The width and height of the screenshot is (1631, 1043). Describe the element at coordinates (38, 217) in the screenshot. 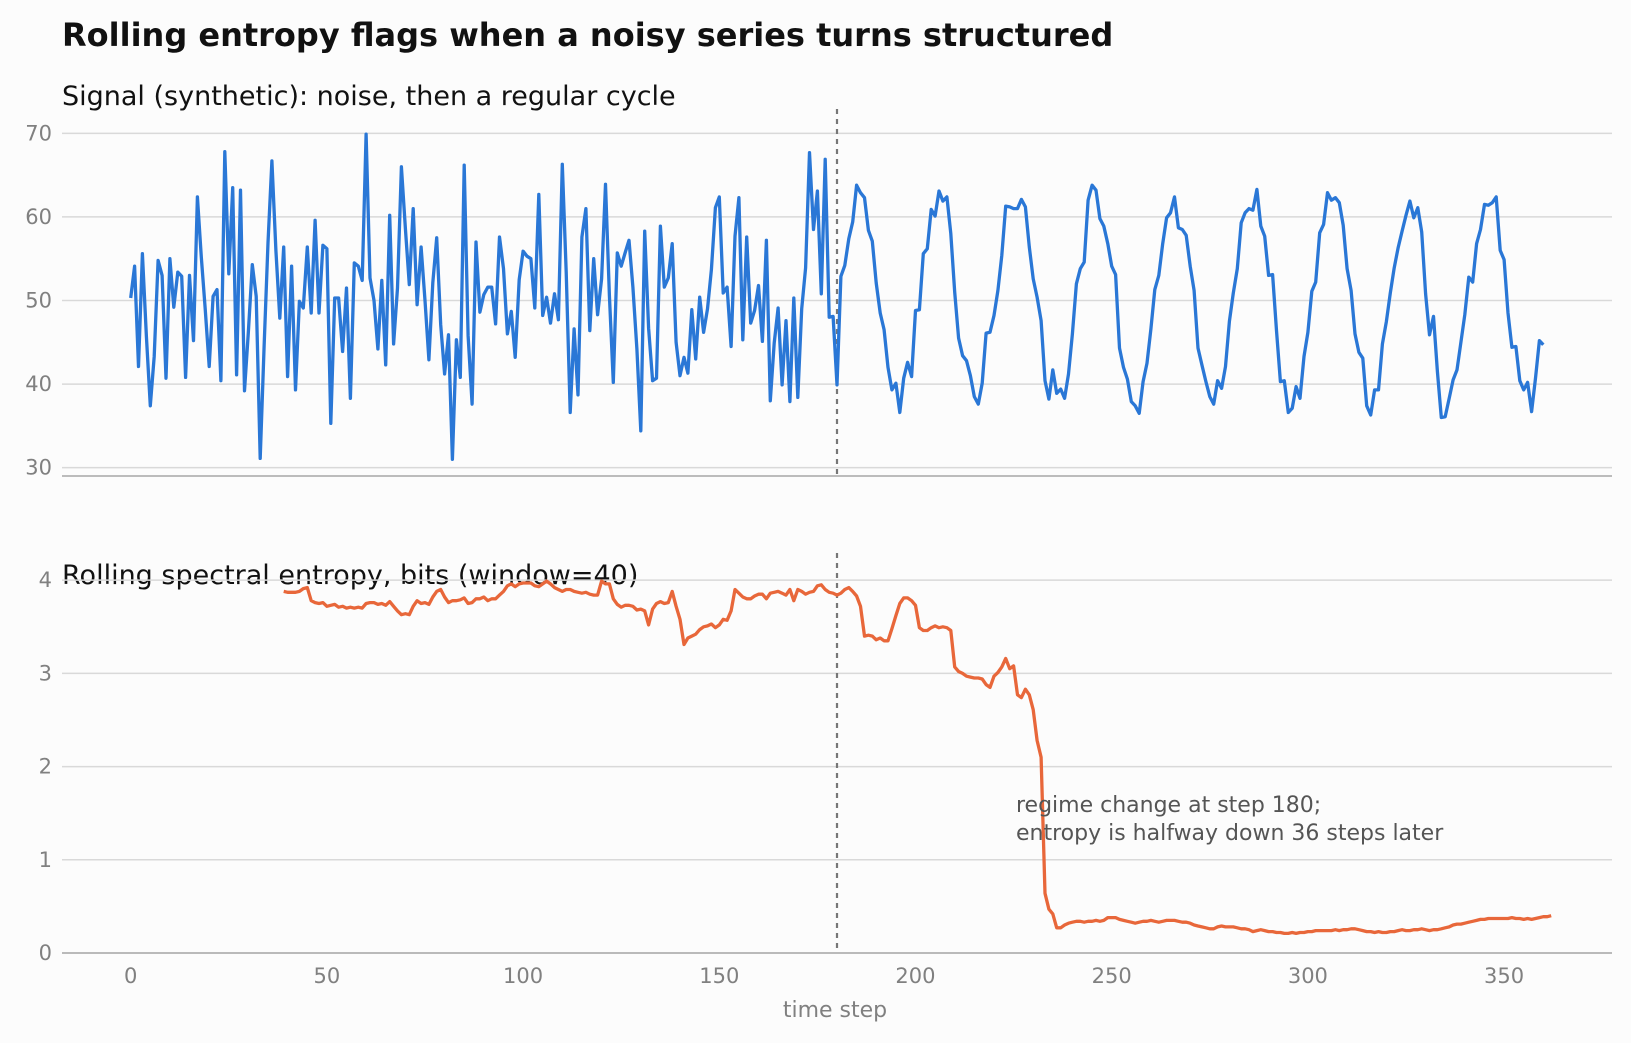

I see `y-tick-label: 60` at that location.